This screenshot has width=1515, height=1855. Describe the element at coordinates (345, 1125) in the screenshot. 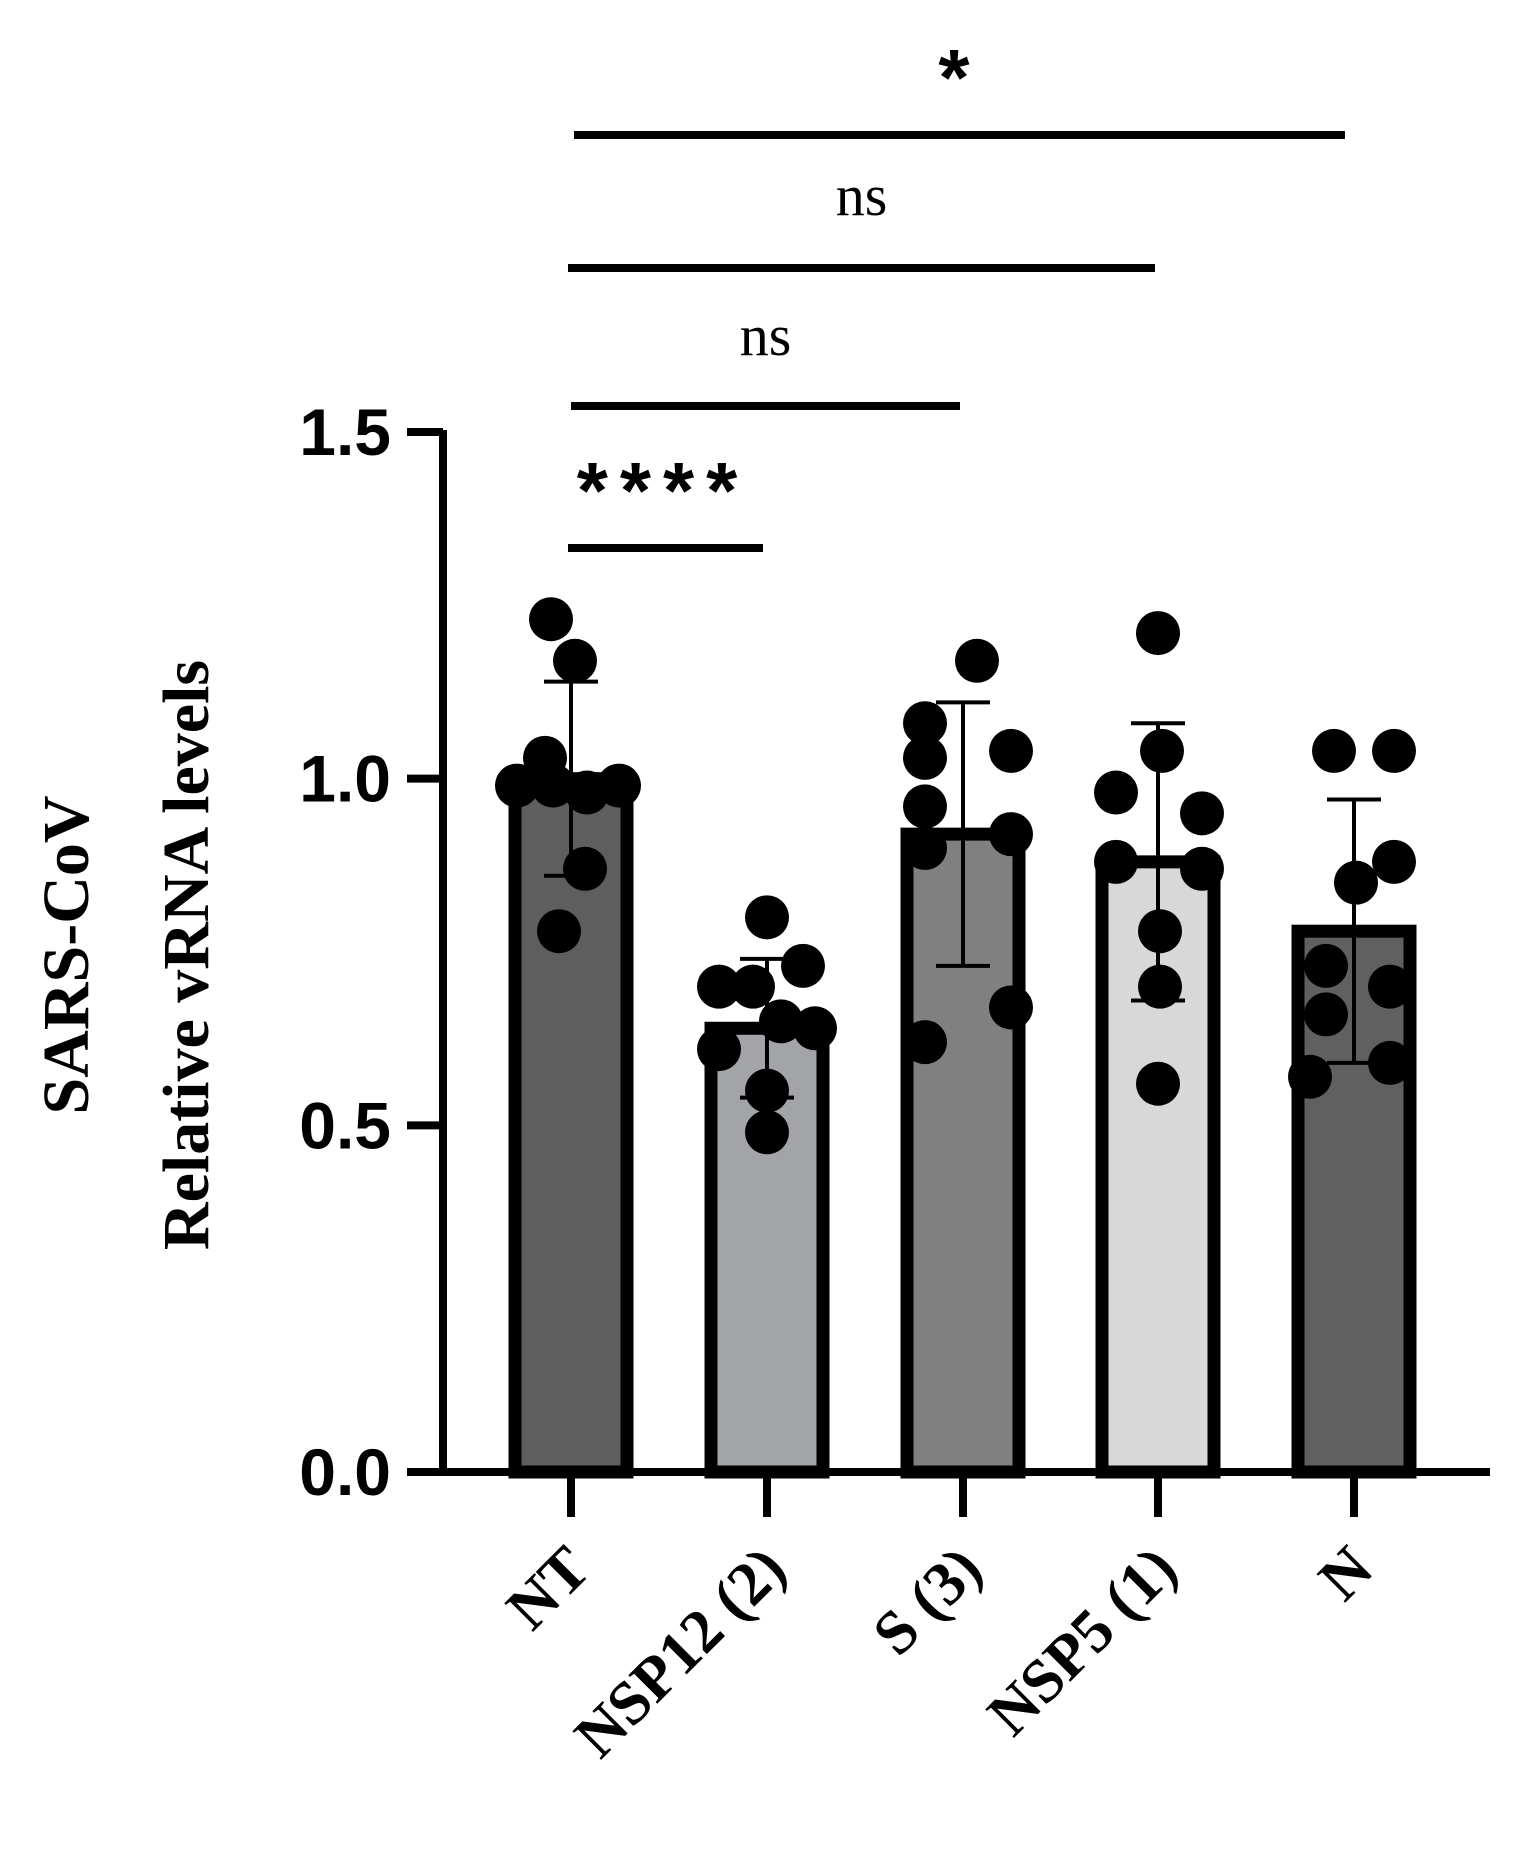

I see `y-tick-label-1: 0.5` at that location.